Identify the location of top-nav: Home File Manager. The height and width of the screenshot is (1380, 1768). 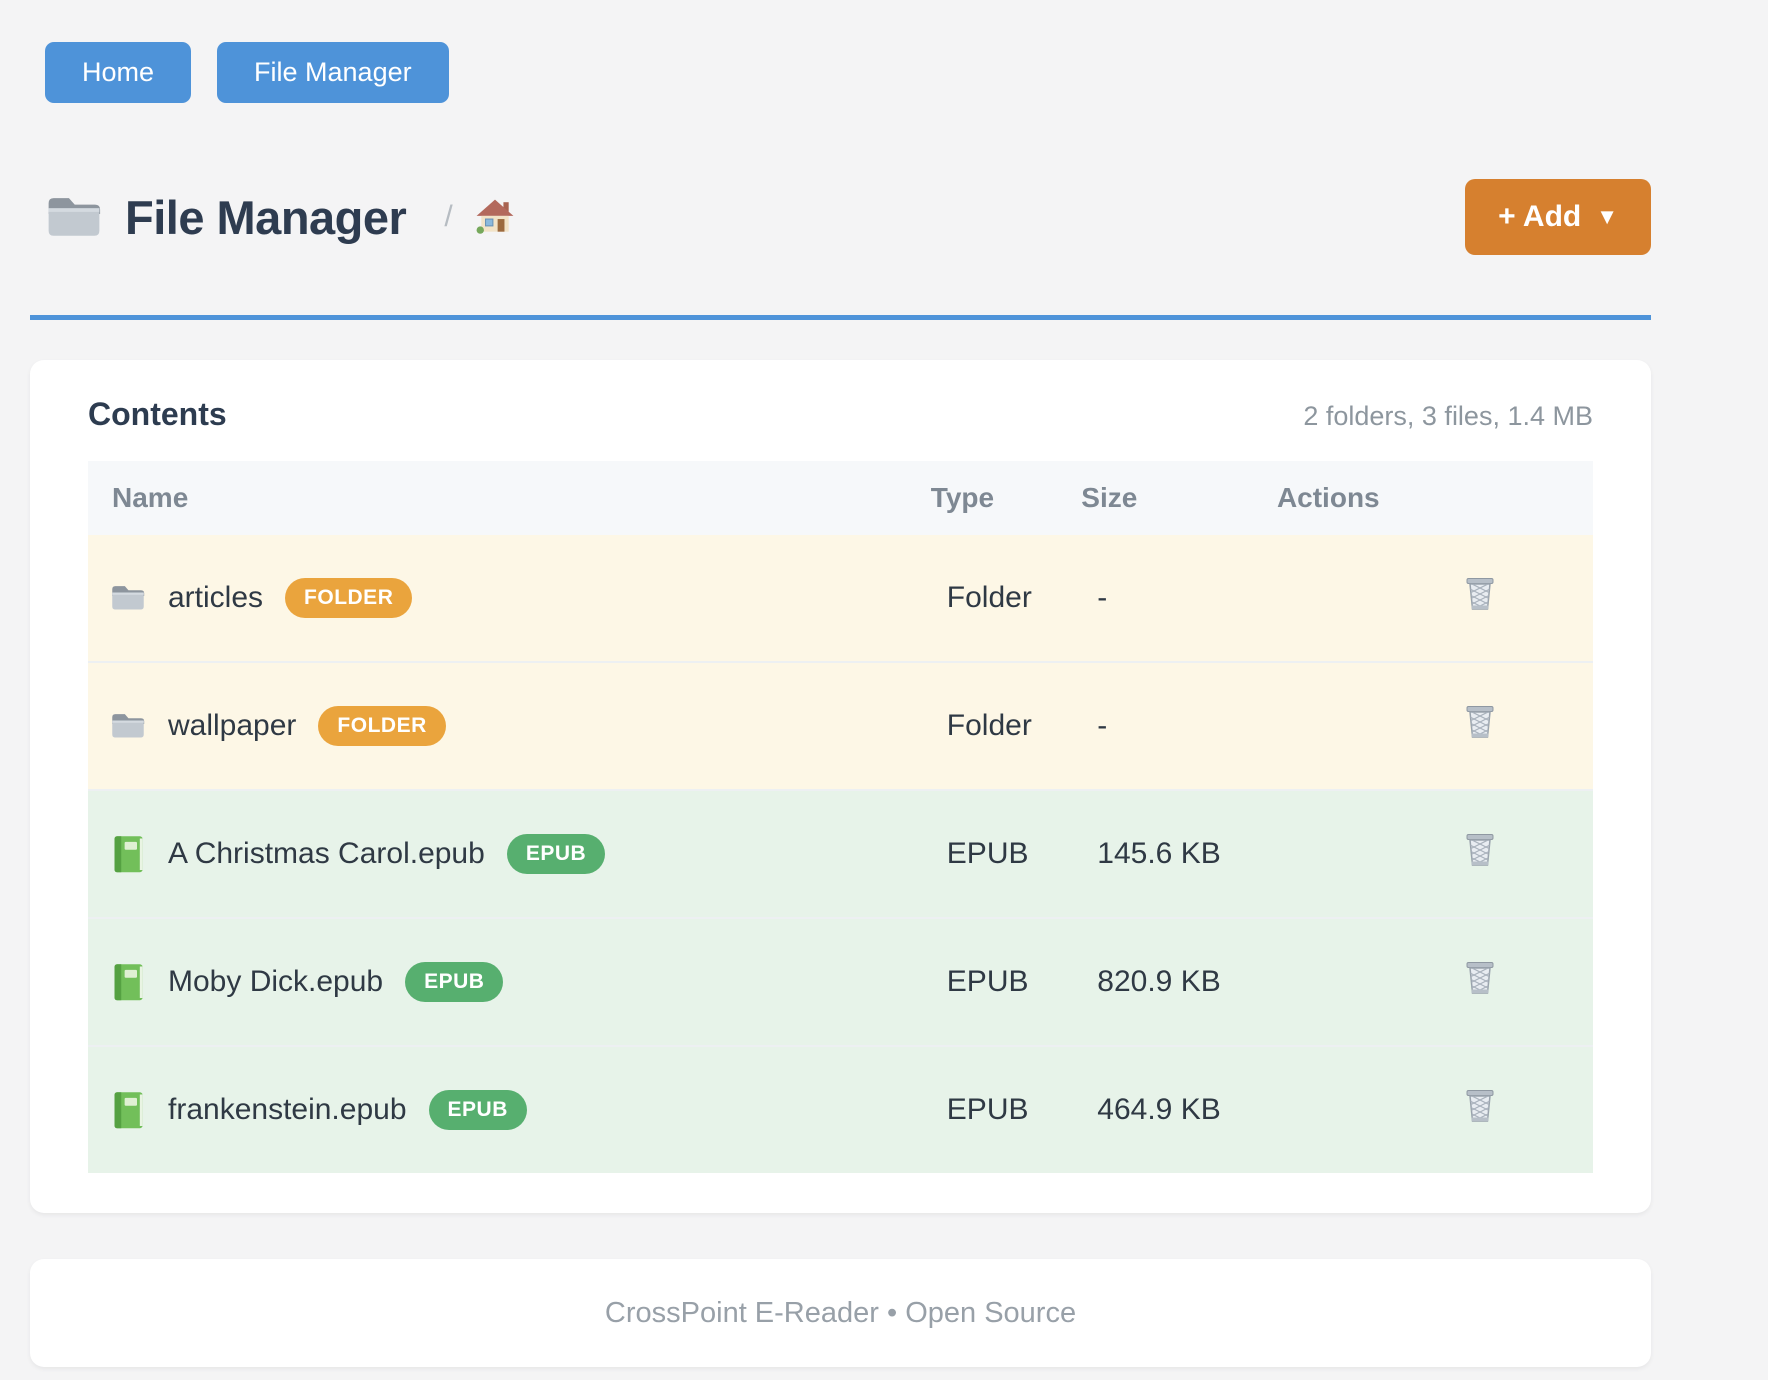
(848, 51).